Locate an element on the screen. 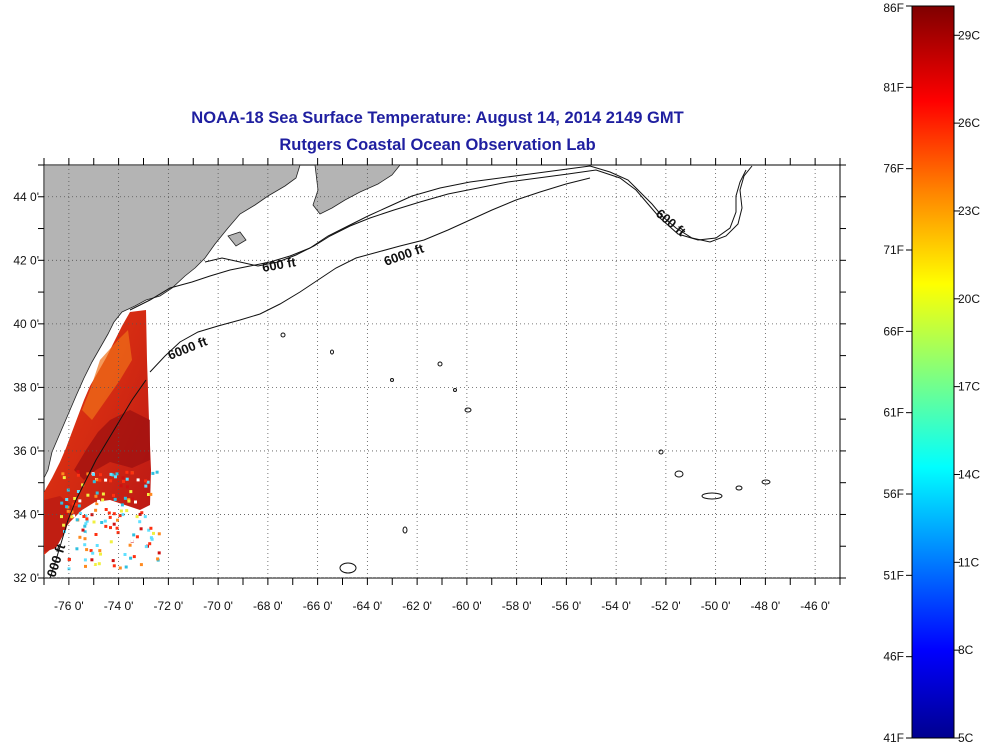 The width and height of the screenshot is (984, 754). lon-tick-label: -46 0' is located at coordinates (815, 606).